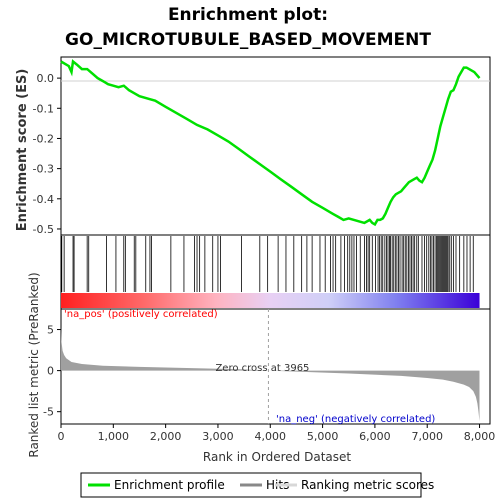 The width and height of the screenshot is (500, 500). I want to click on x-tick-label: 4,000, so click(271, 436).